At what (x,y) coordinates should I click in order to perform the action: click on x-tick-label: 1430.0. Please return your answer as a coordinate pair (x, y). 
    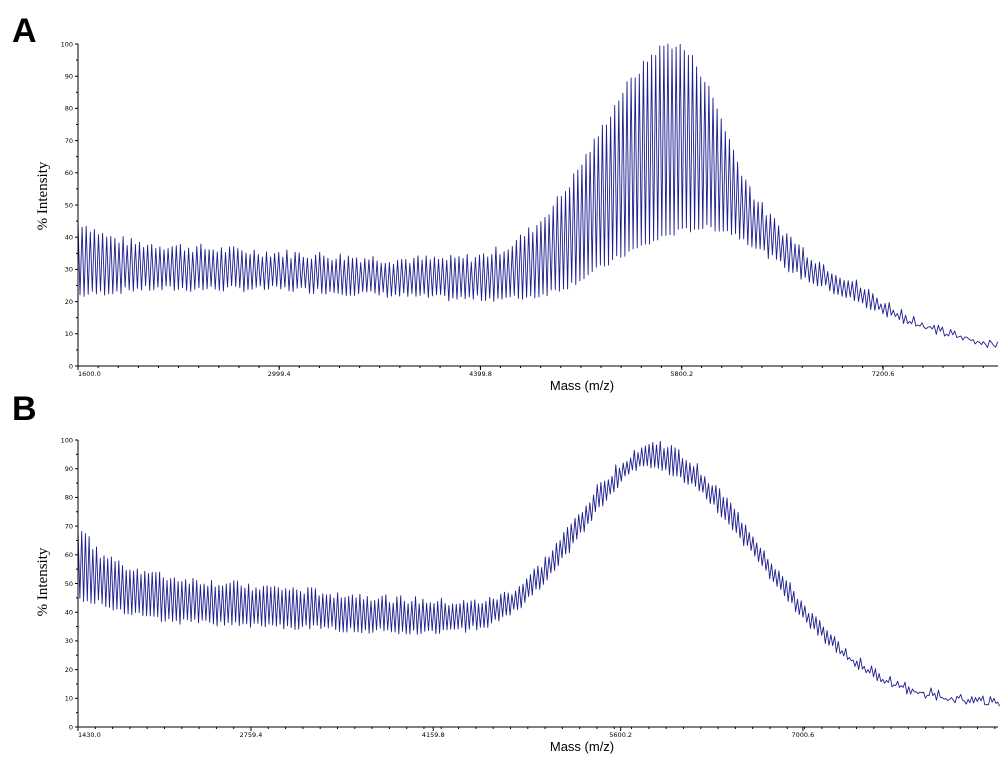
    Looking at the image, I should click on (89, 735).